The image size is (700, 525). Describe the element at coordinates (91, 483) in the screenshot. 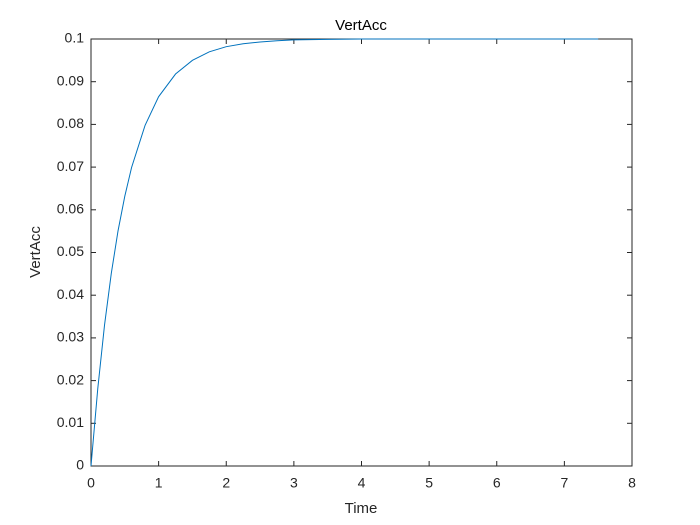

I see `x-tick-label: 0` at that location.